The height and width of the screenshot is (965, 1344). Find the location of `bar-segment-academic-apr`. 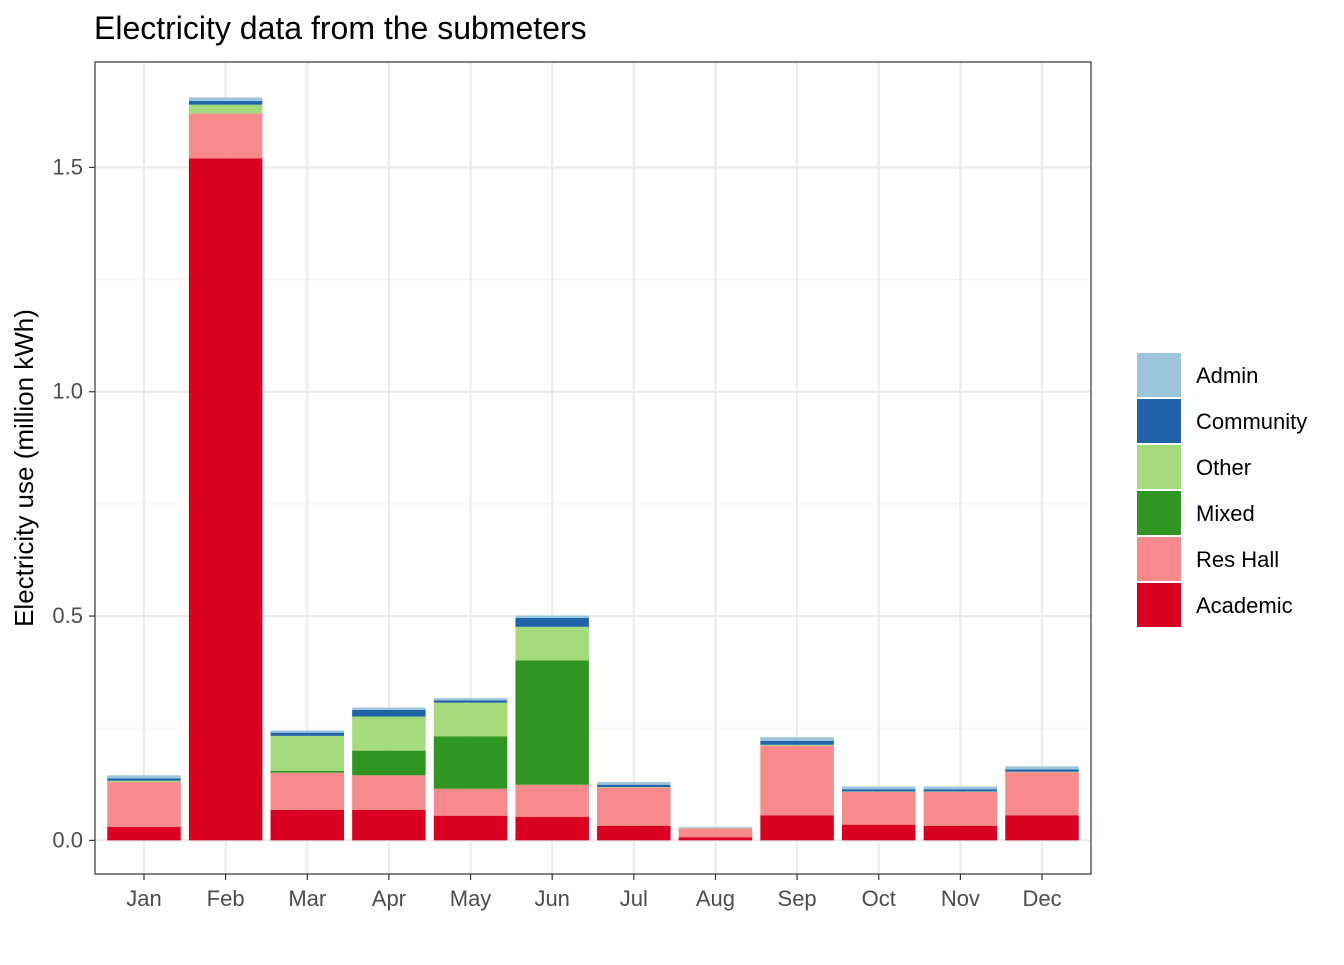

bar-segment-academic-apr is located at coordinates (388, 825).